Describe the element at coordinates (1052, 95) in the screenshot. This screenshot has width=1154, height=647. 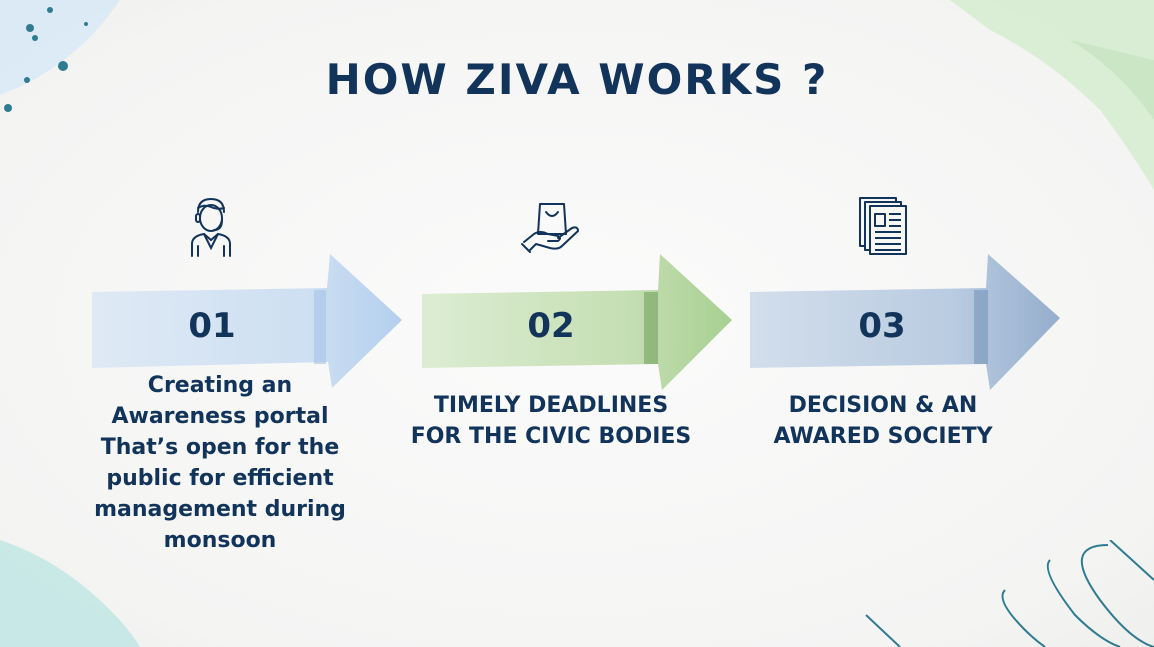
I see `top-right-watercolor-splash` at that location.